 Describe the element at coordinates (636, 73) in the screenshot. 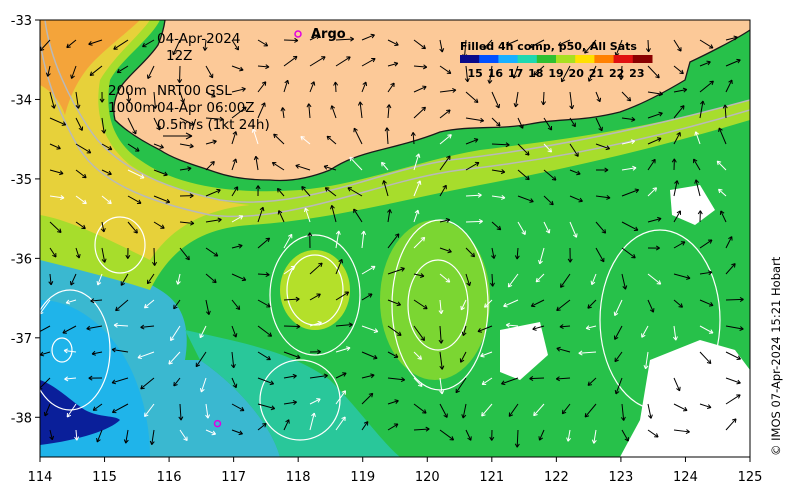

I see `colorbar-tick-label: 23` at that location.